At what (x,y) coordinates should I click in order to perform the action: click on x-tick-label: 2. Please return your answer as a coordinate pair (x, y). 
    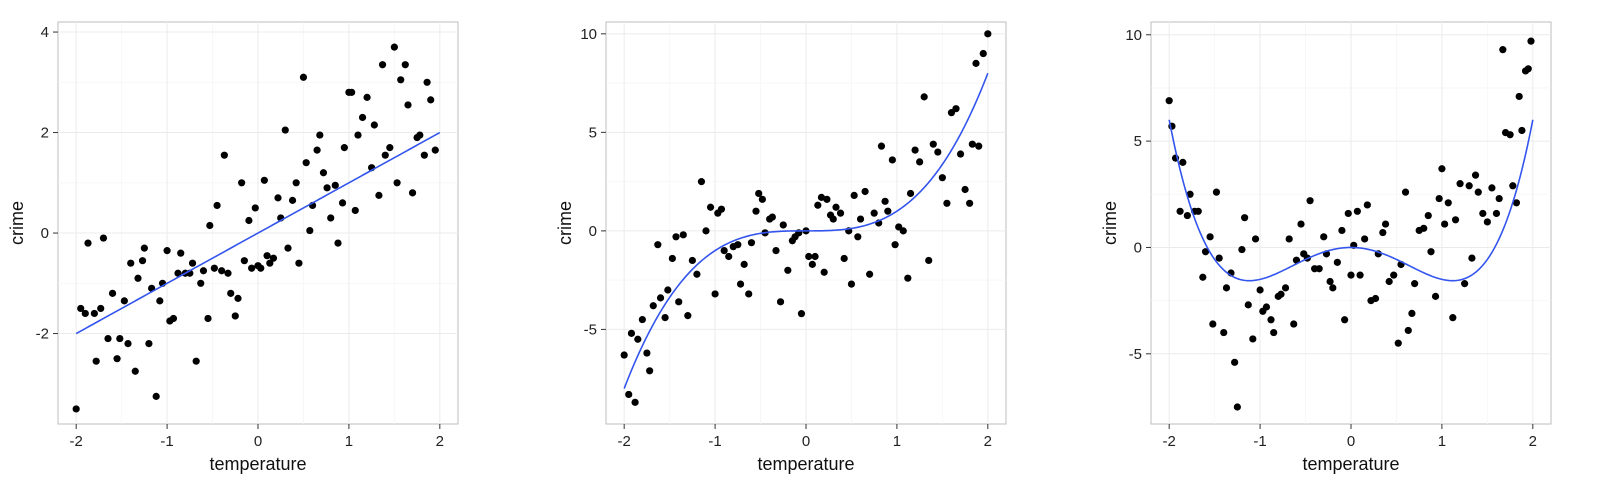
    Looking at the image, I should click on (1533, 441).